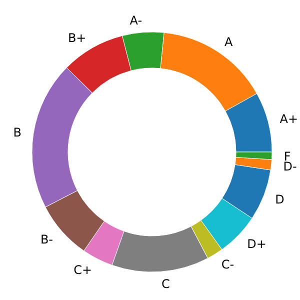  Describe the element at coordinates (46, 239) in the screenshot. I see `slice-label: B-` at that location.